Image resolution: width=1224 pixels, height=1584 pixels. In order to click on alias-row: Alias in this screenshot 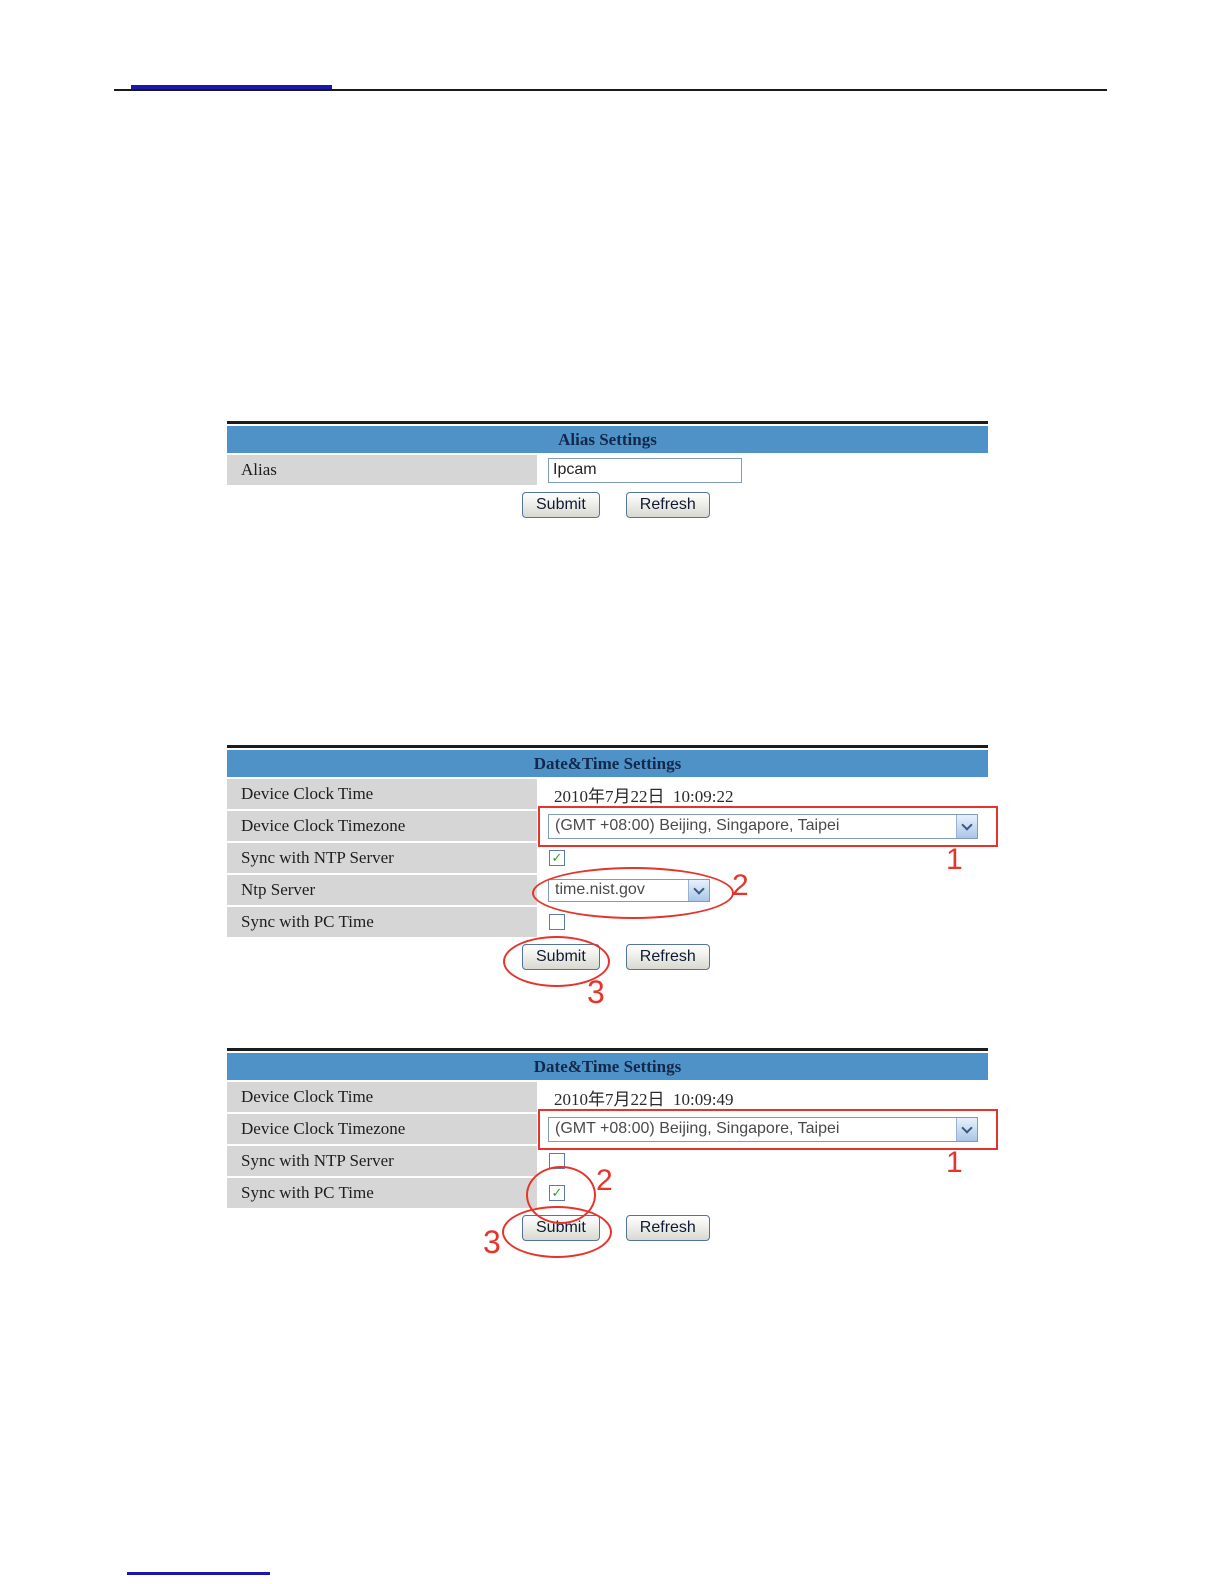, I will do `click(607, 470)`.